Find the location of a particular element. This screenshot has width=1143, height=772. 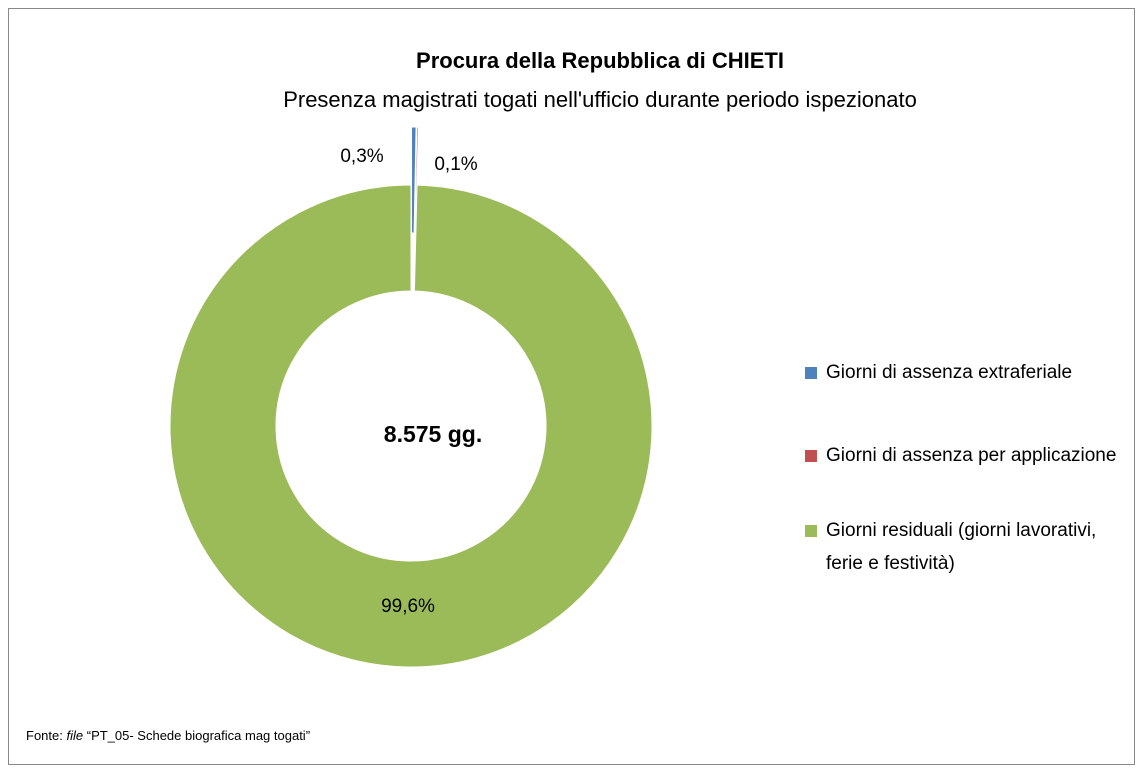

data-label: 99,6% is located at coordinates (408, 606).